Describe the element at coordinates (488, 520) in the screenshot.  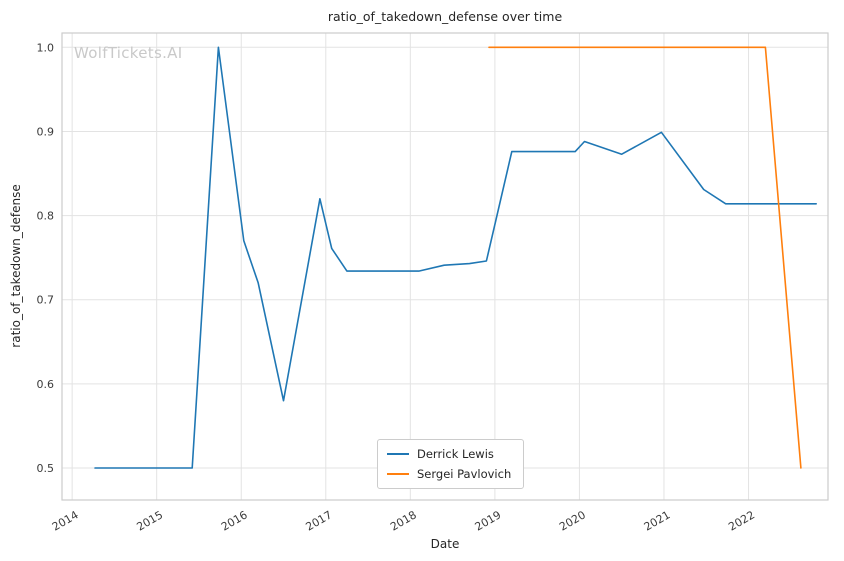
I see `x-tick-label: 2019` at that location.